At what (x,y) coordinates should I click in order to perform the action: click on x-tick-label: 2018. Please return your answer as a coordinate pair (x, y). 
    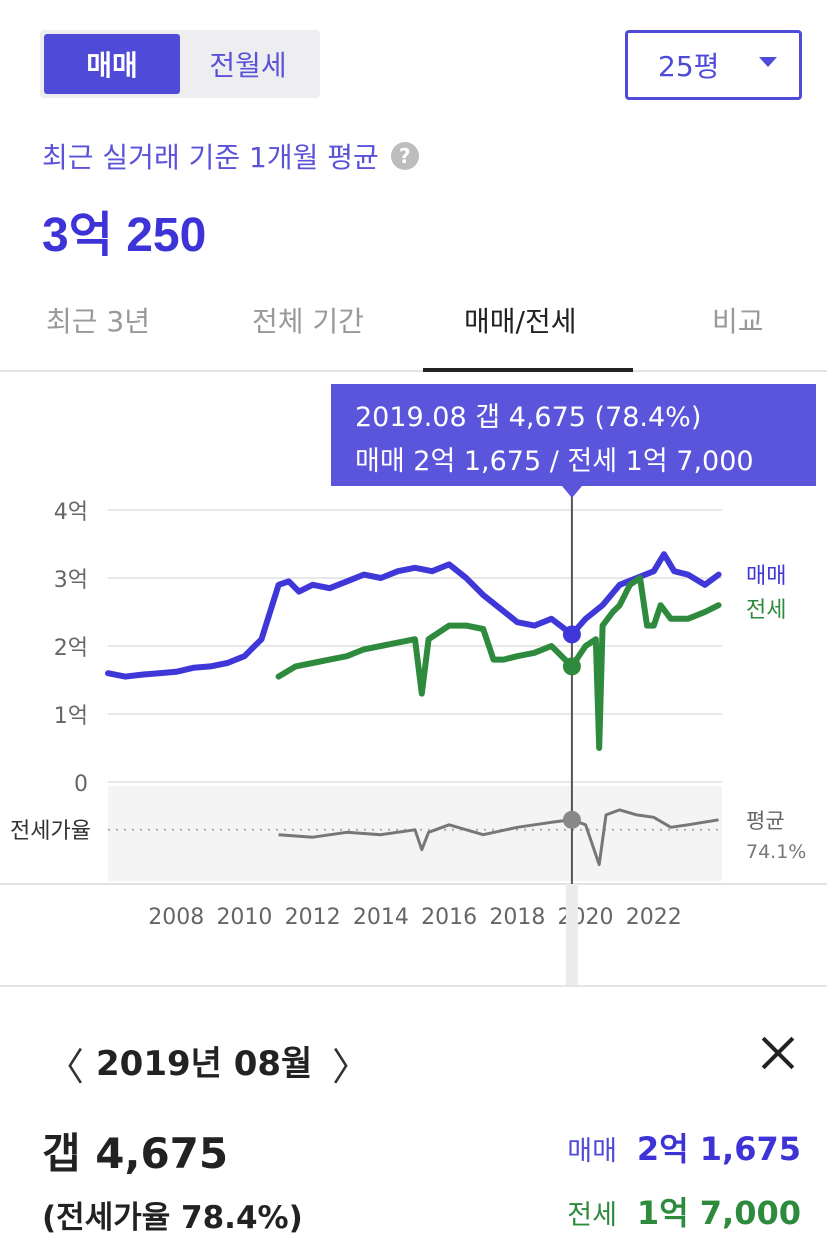
    Looking at the image, I should click on (517, 917).